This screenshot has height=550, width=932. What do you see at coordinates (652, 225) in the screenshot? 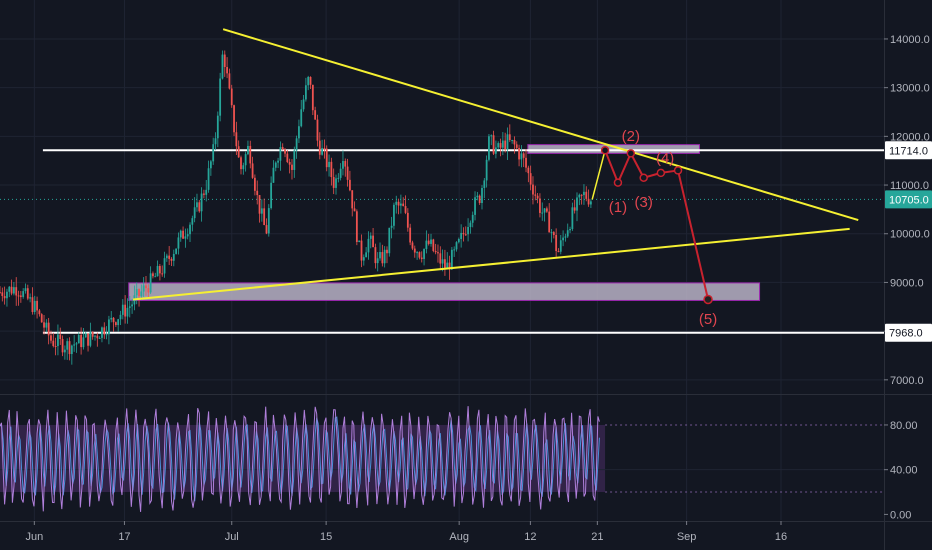
I see `elliott-wave-projection` at bounding box center [652, 225].